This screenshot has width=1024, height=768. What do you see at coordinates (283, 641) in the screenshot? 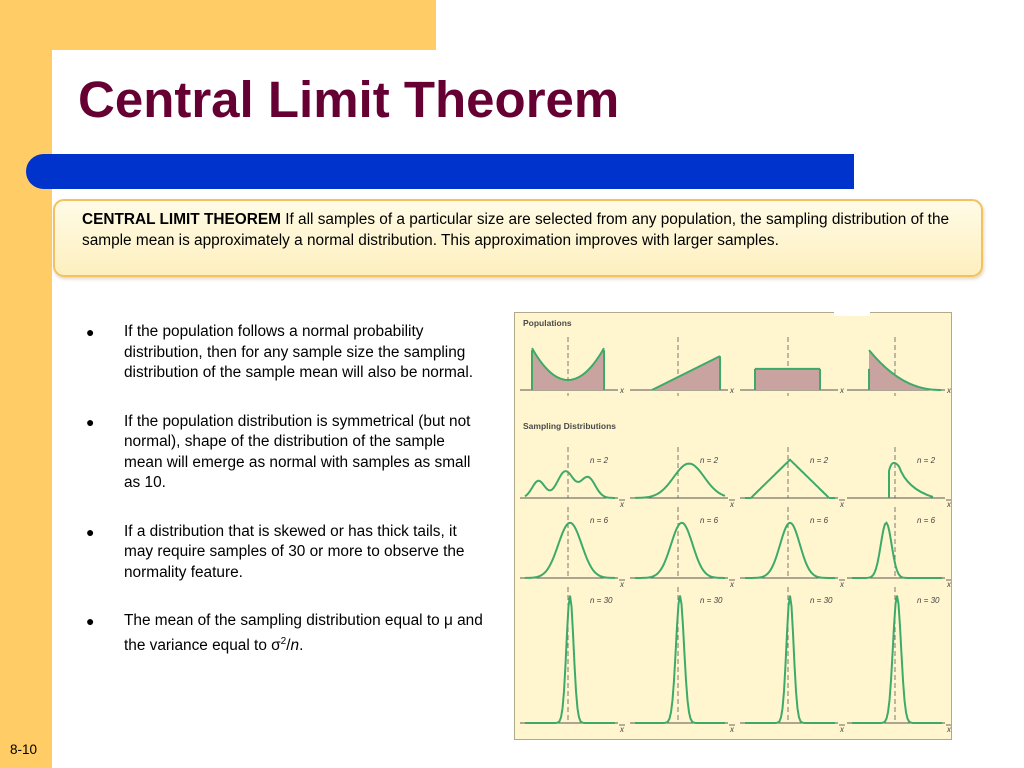
I see `bullet-superscript: 2` at bounding box center [283, 641].